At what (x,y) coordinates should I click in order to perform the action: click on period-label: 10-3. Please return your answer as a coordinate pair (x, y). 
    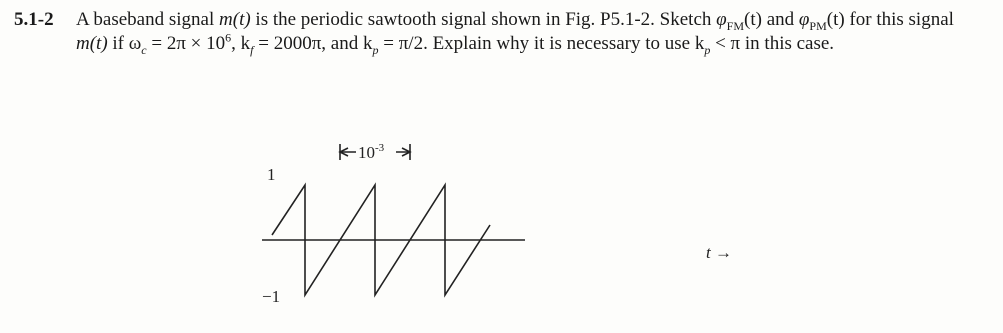
    Looking at the image, I should click on (371, 152).